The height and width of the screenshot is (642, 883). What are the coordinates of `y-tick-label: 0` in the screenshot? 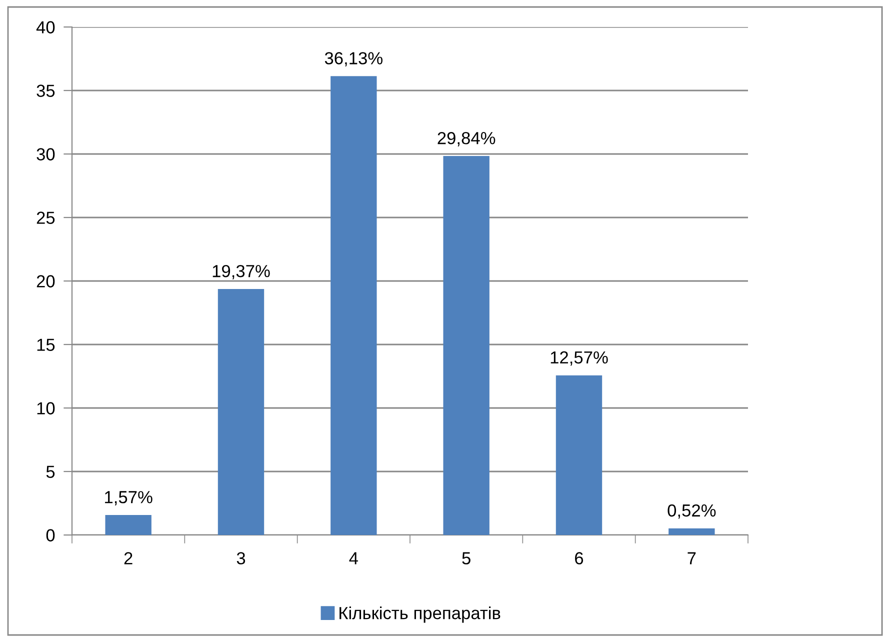 It's located at (50, 535).